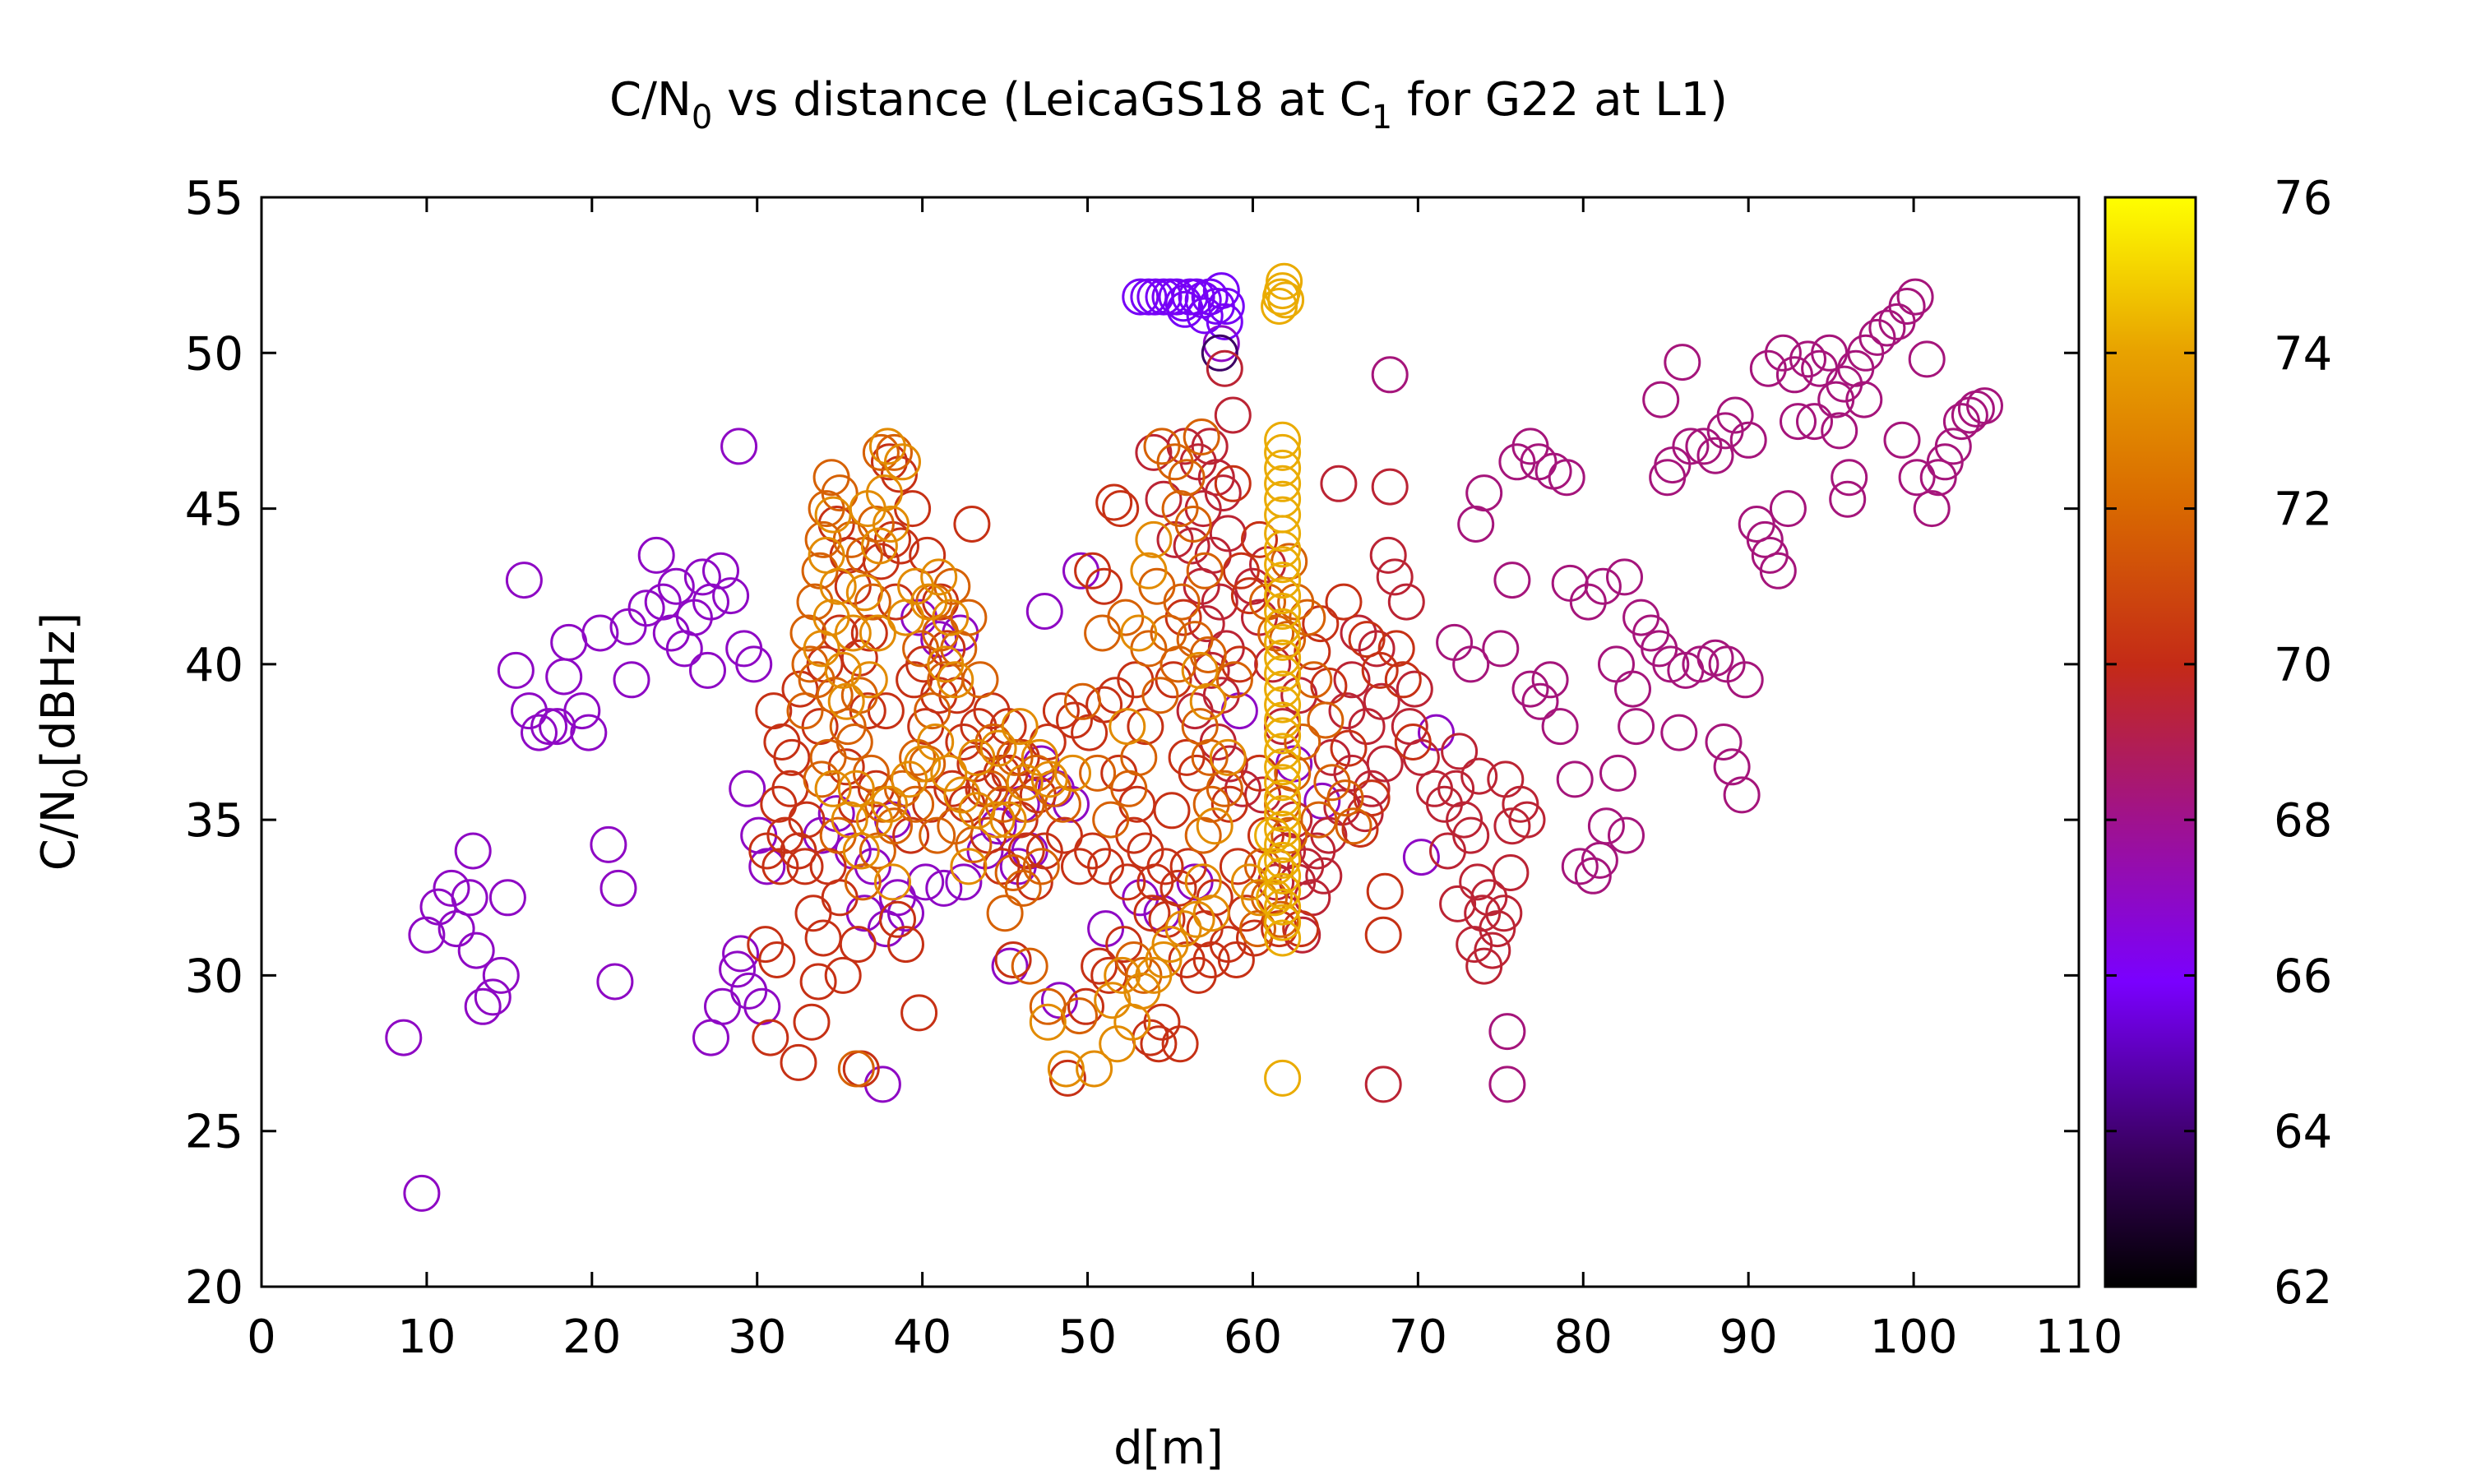 The image size is (2467, 1484). Describe the element at coordinates (2303, 510) in the screenshot. I see `colorbar-tick-label: 72` at that location.